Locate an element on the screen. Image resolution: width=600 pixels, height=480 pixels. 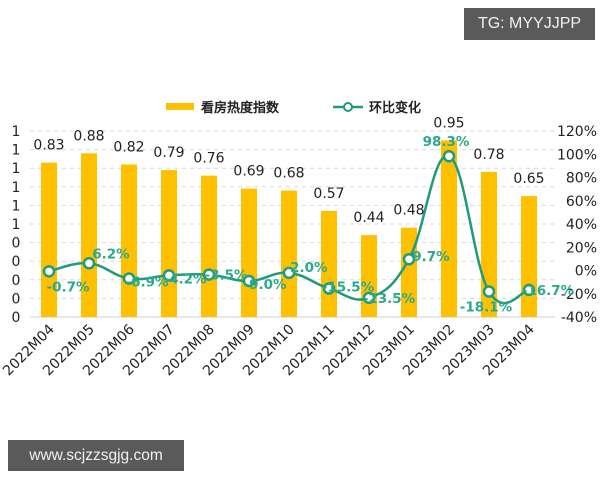
bar-value-label: 0.69 is located at coordinates (248, 172).